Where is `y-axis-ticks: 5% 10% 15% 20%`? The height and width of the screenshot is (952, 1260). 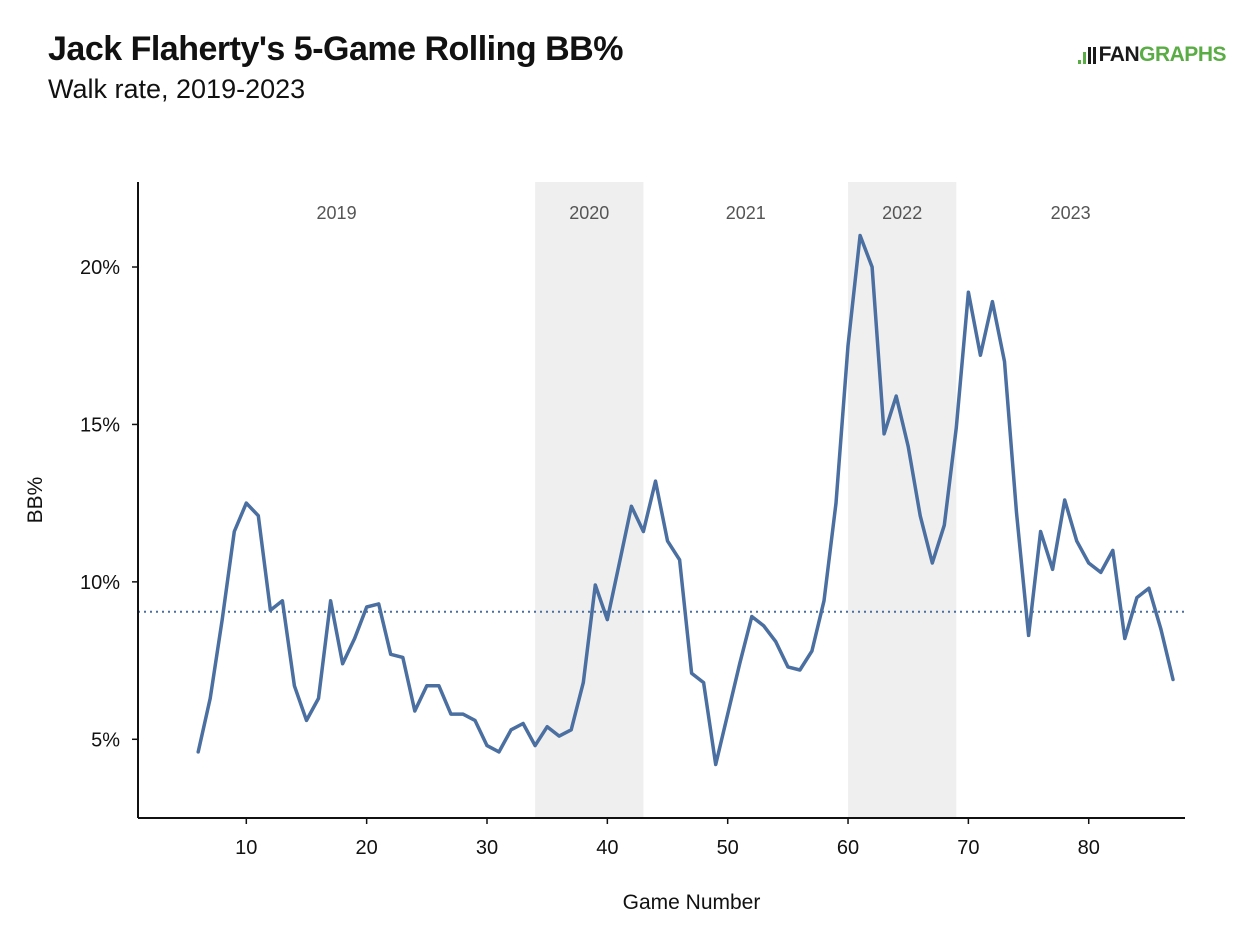 y-axis-ticks: 5% 10% 15% 20% is located at coordinates (109, 504).